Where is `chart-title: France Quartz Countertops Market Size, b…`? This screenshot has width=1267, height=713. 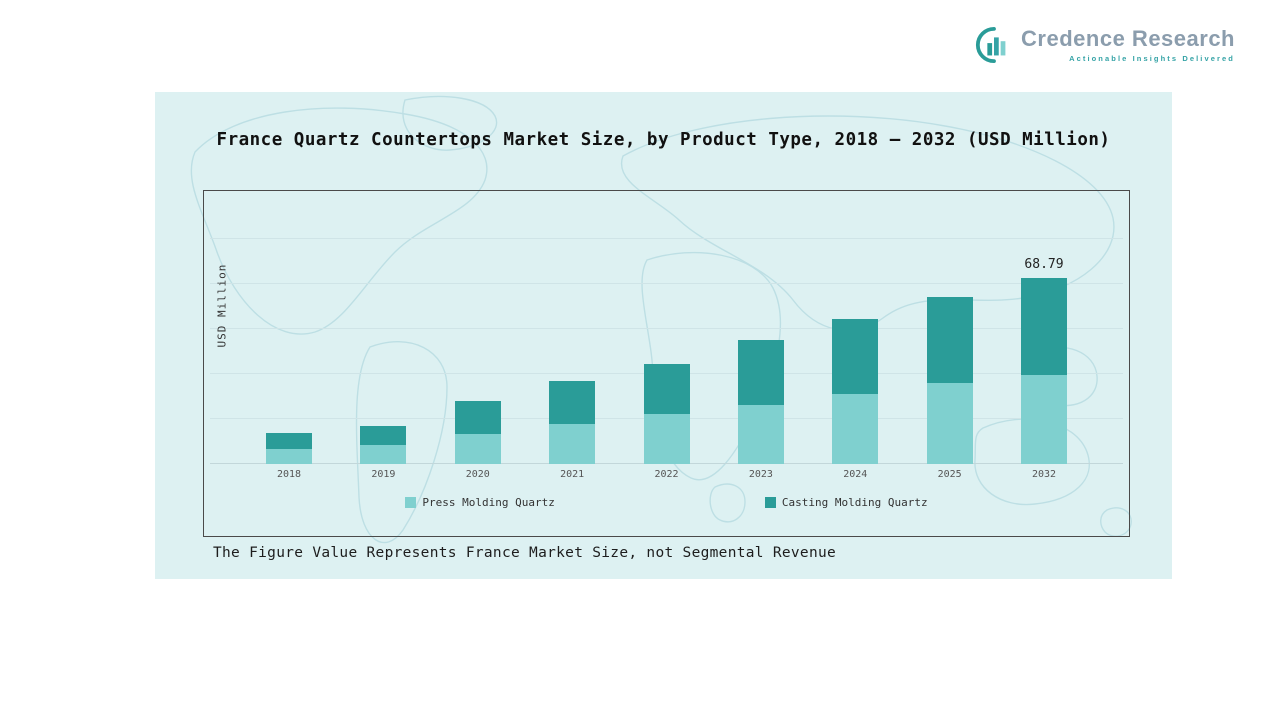
chart-title: France Quartz Countertops Market Size, b… is located at coordinates (663, 140).